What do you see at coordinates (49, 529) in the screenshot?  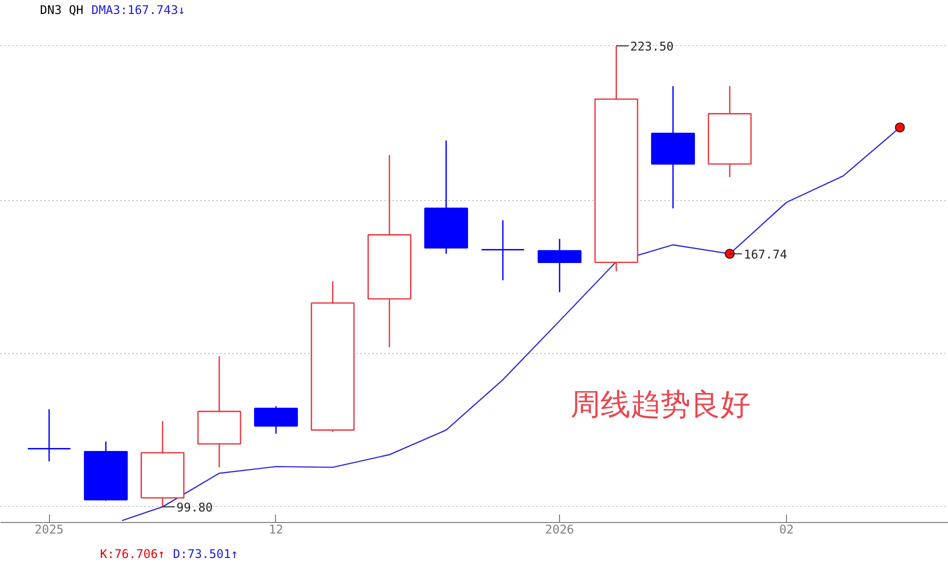 I see `x-tick-label: 2025` at bounding box center [49, 529].